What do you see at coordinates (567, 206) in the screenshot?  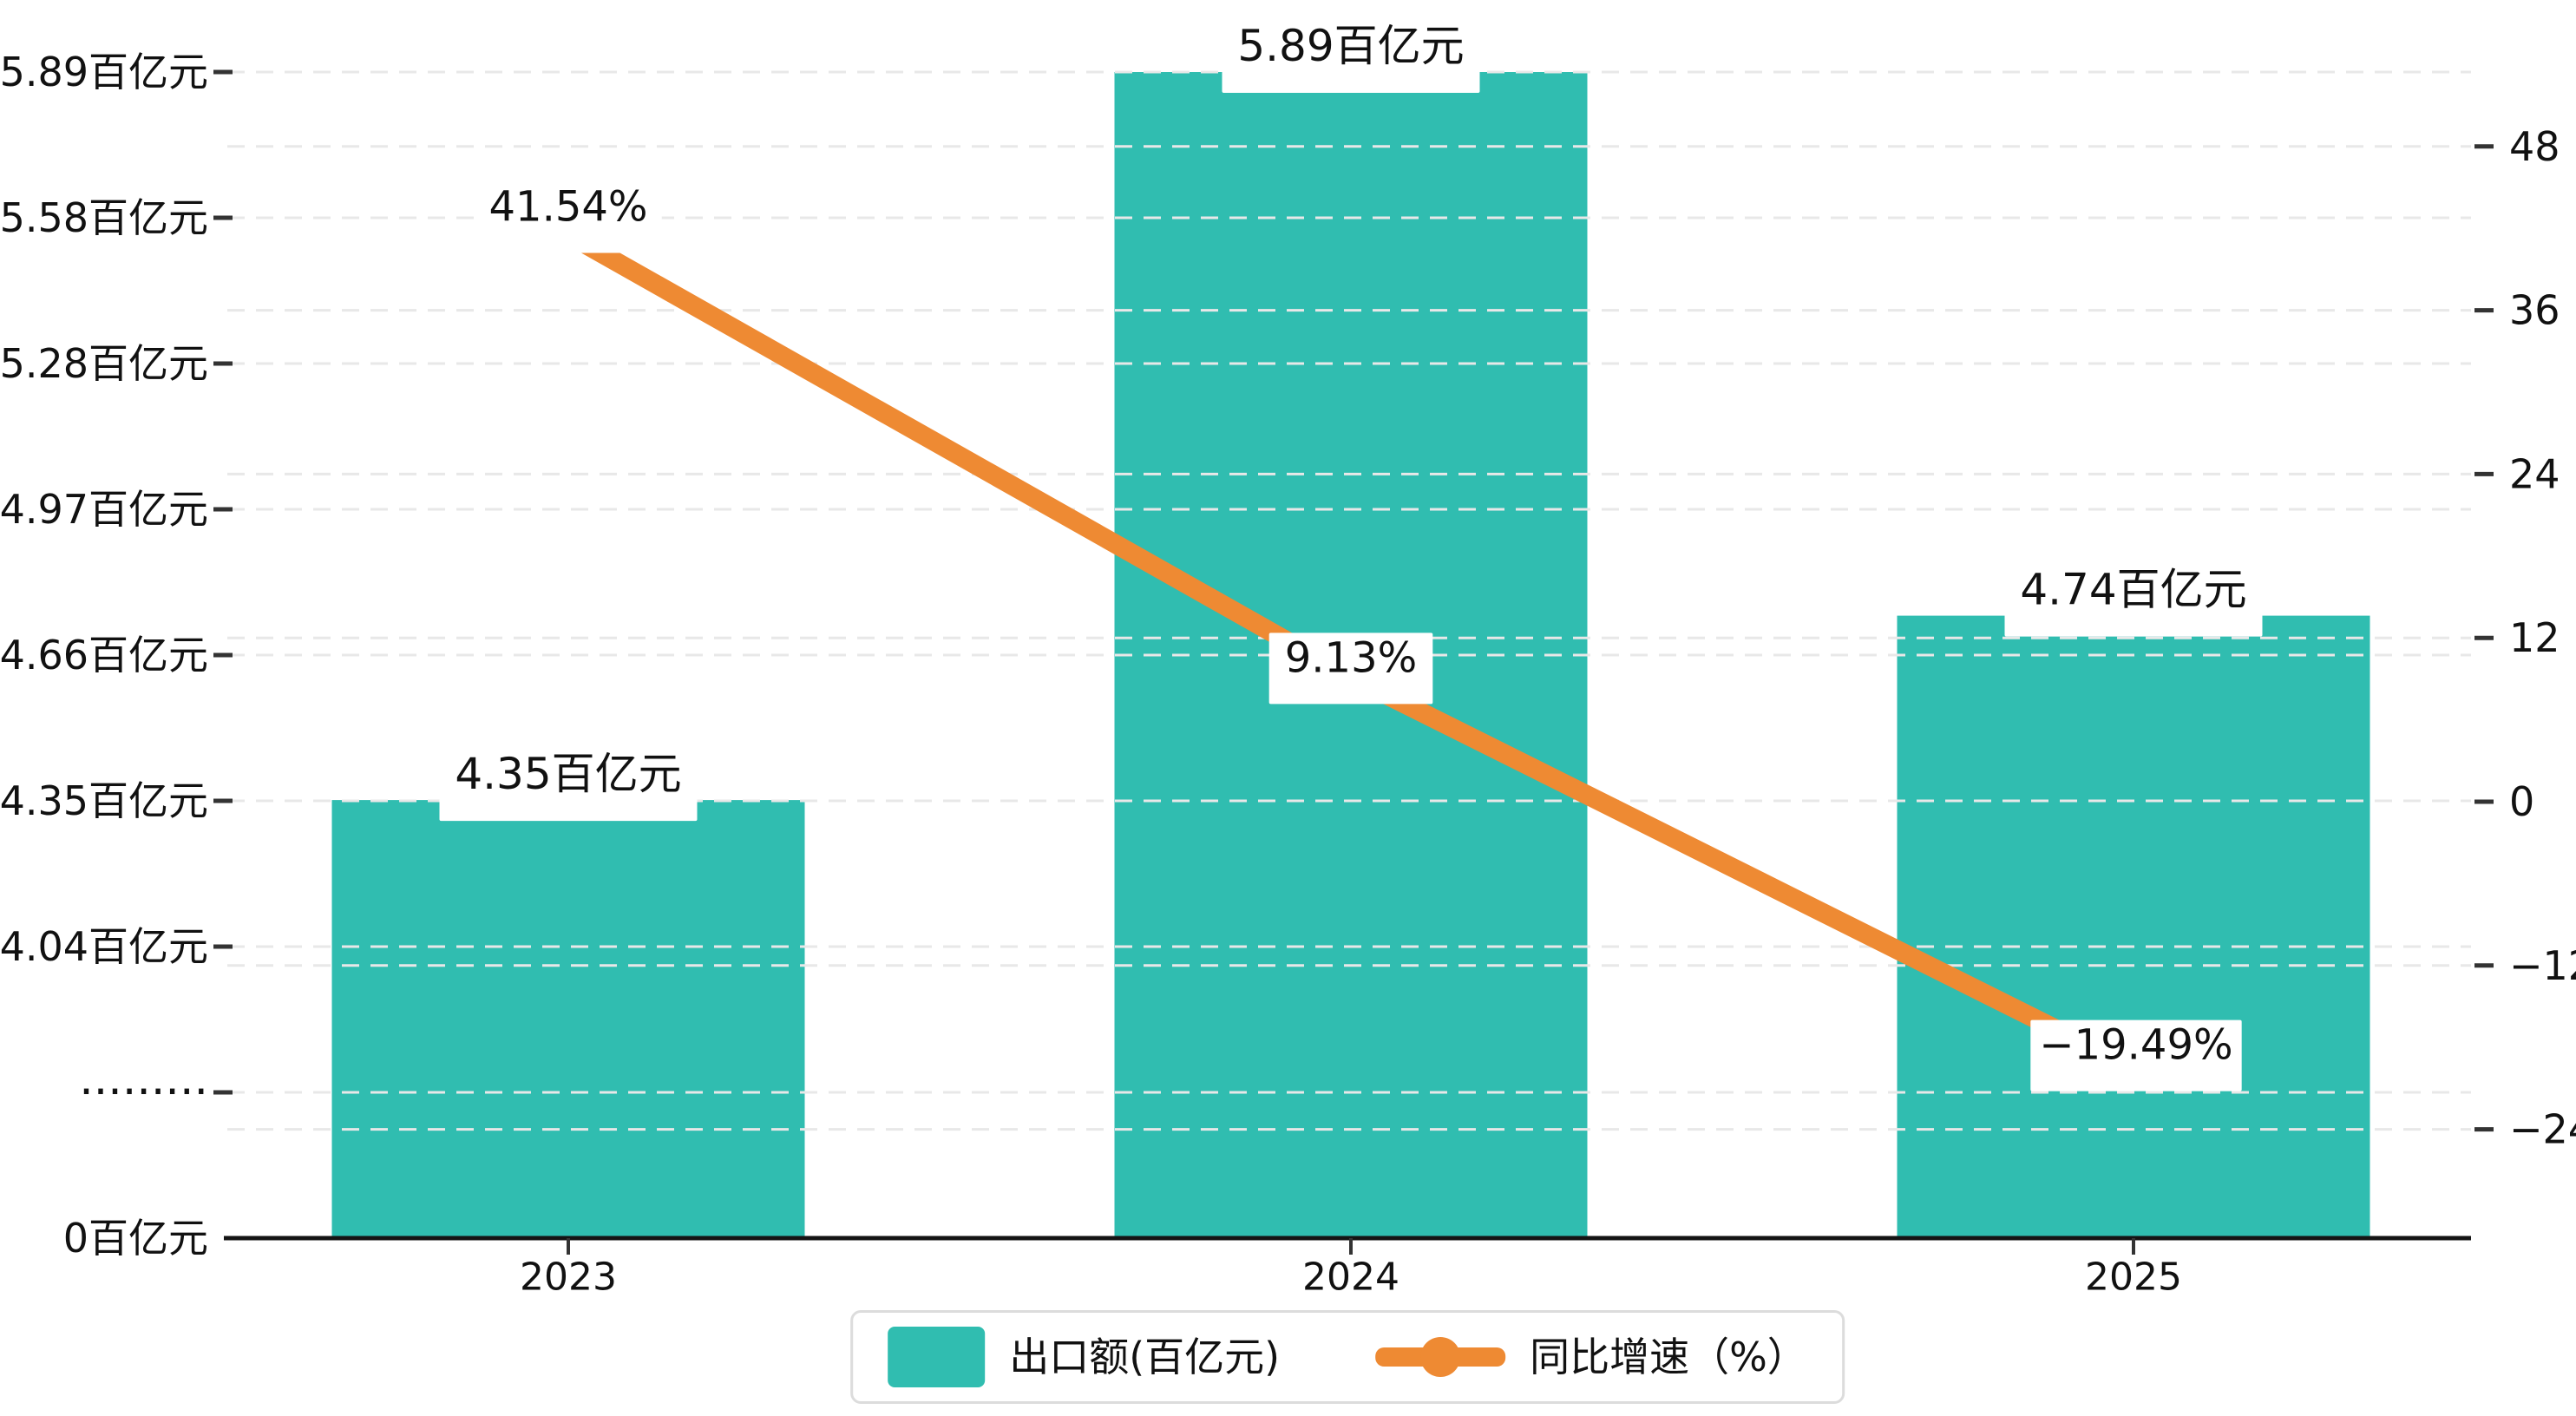 I see `line-value-label: 41.54%` at bounding box center [567, 206].